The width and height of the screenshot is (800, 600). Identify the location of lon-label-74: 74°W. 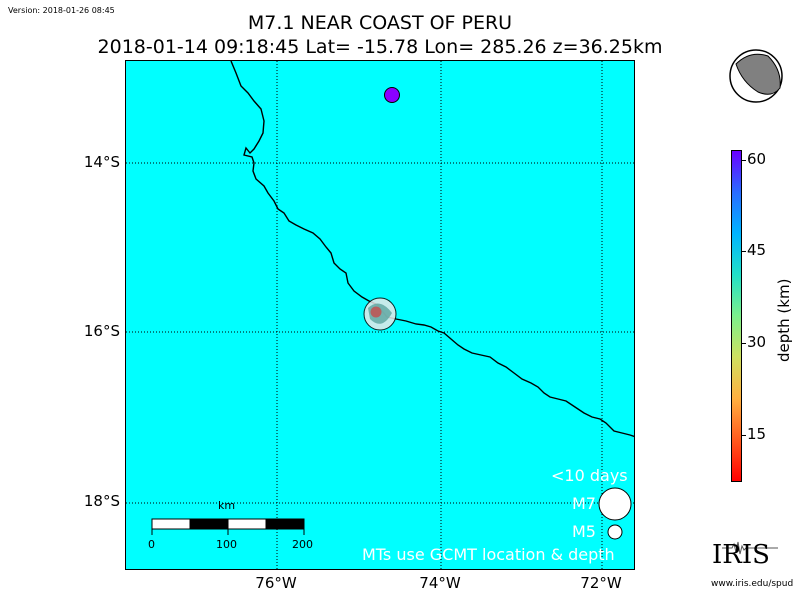
(440, 583).